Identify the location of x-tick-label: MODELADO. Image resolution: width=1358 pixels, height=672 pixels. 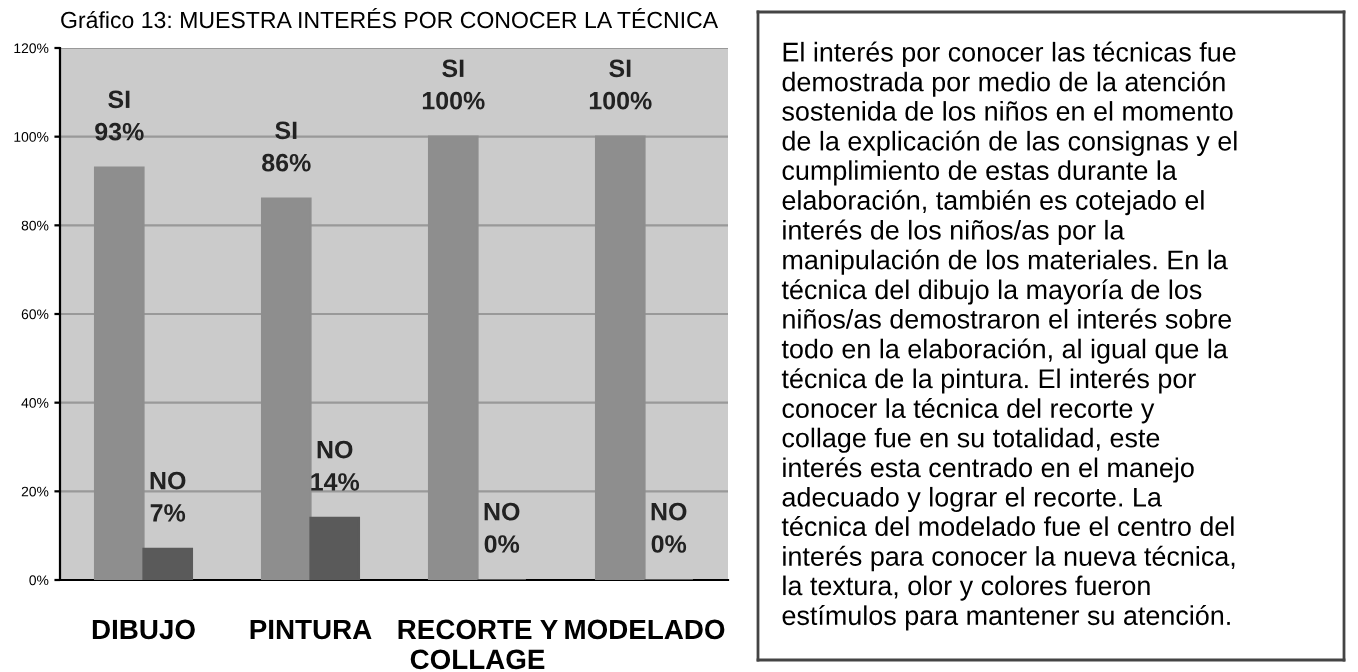
(645, 629).